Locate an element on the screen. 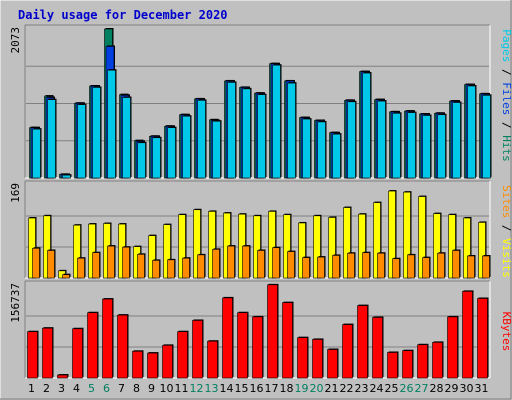 This screenshot has height=400, width=512. legend-item-4: / is located at coordinates (506, 125).